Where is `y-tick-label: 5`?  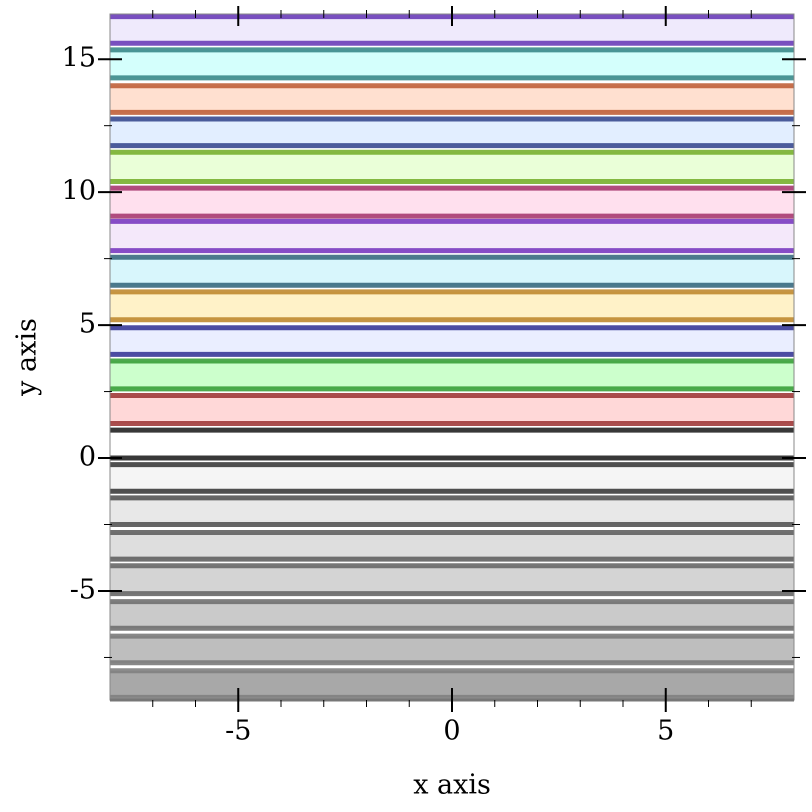 y-tick-label: 5 is located at coordinates (87, 324).